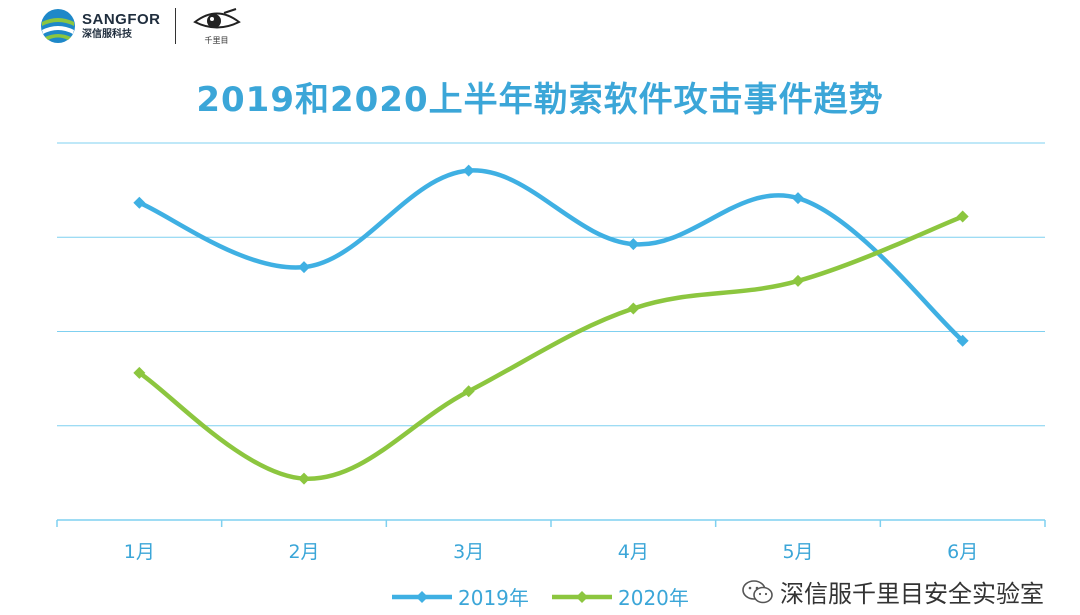 This screenshot has width=1080, height=615. I want to click on eye-icon, so click(216, 17).